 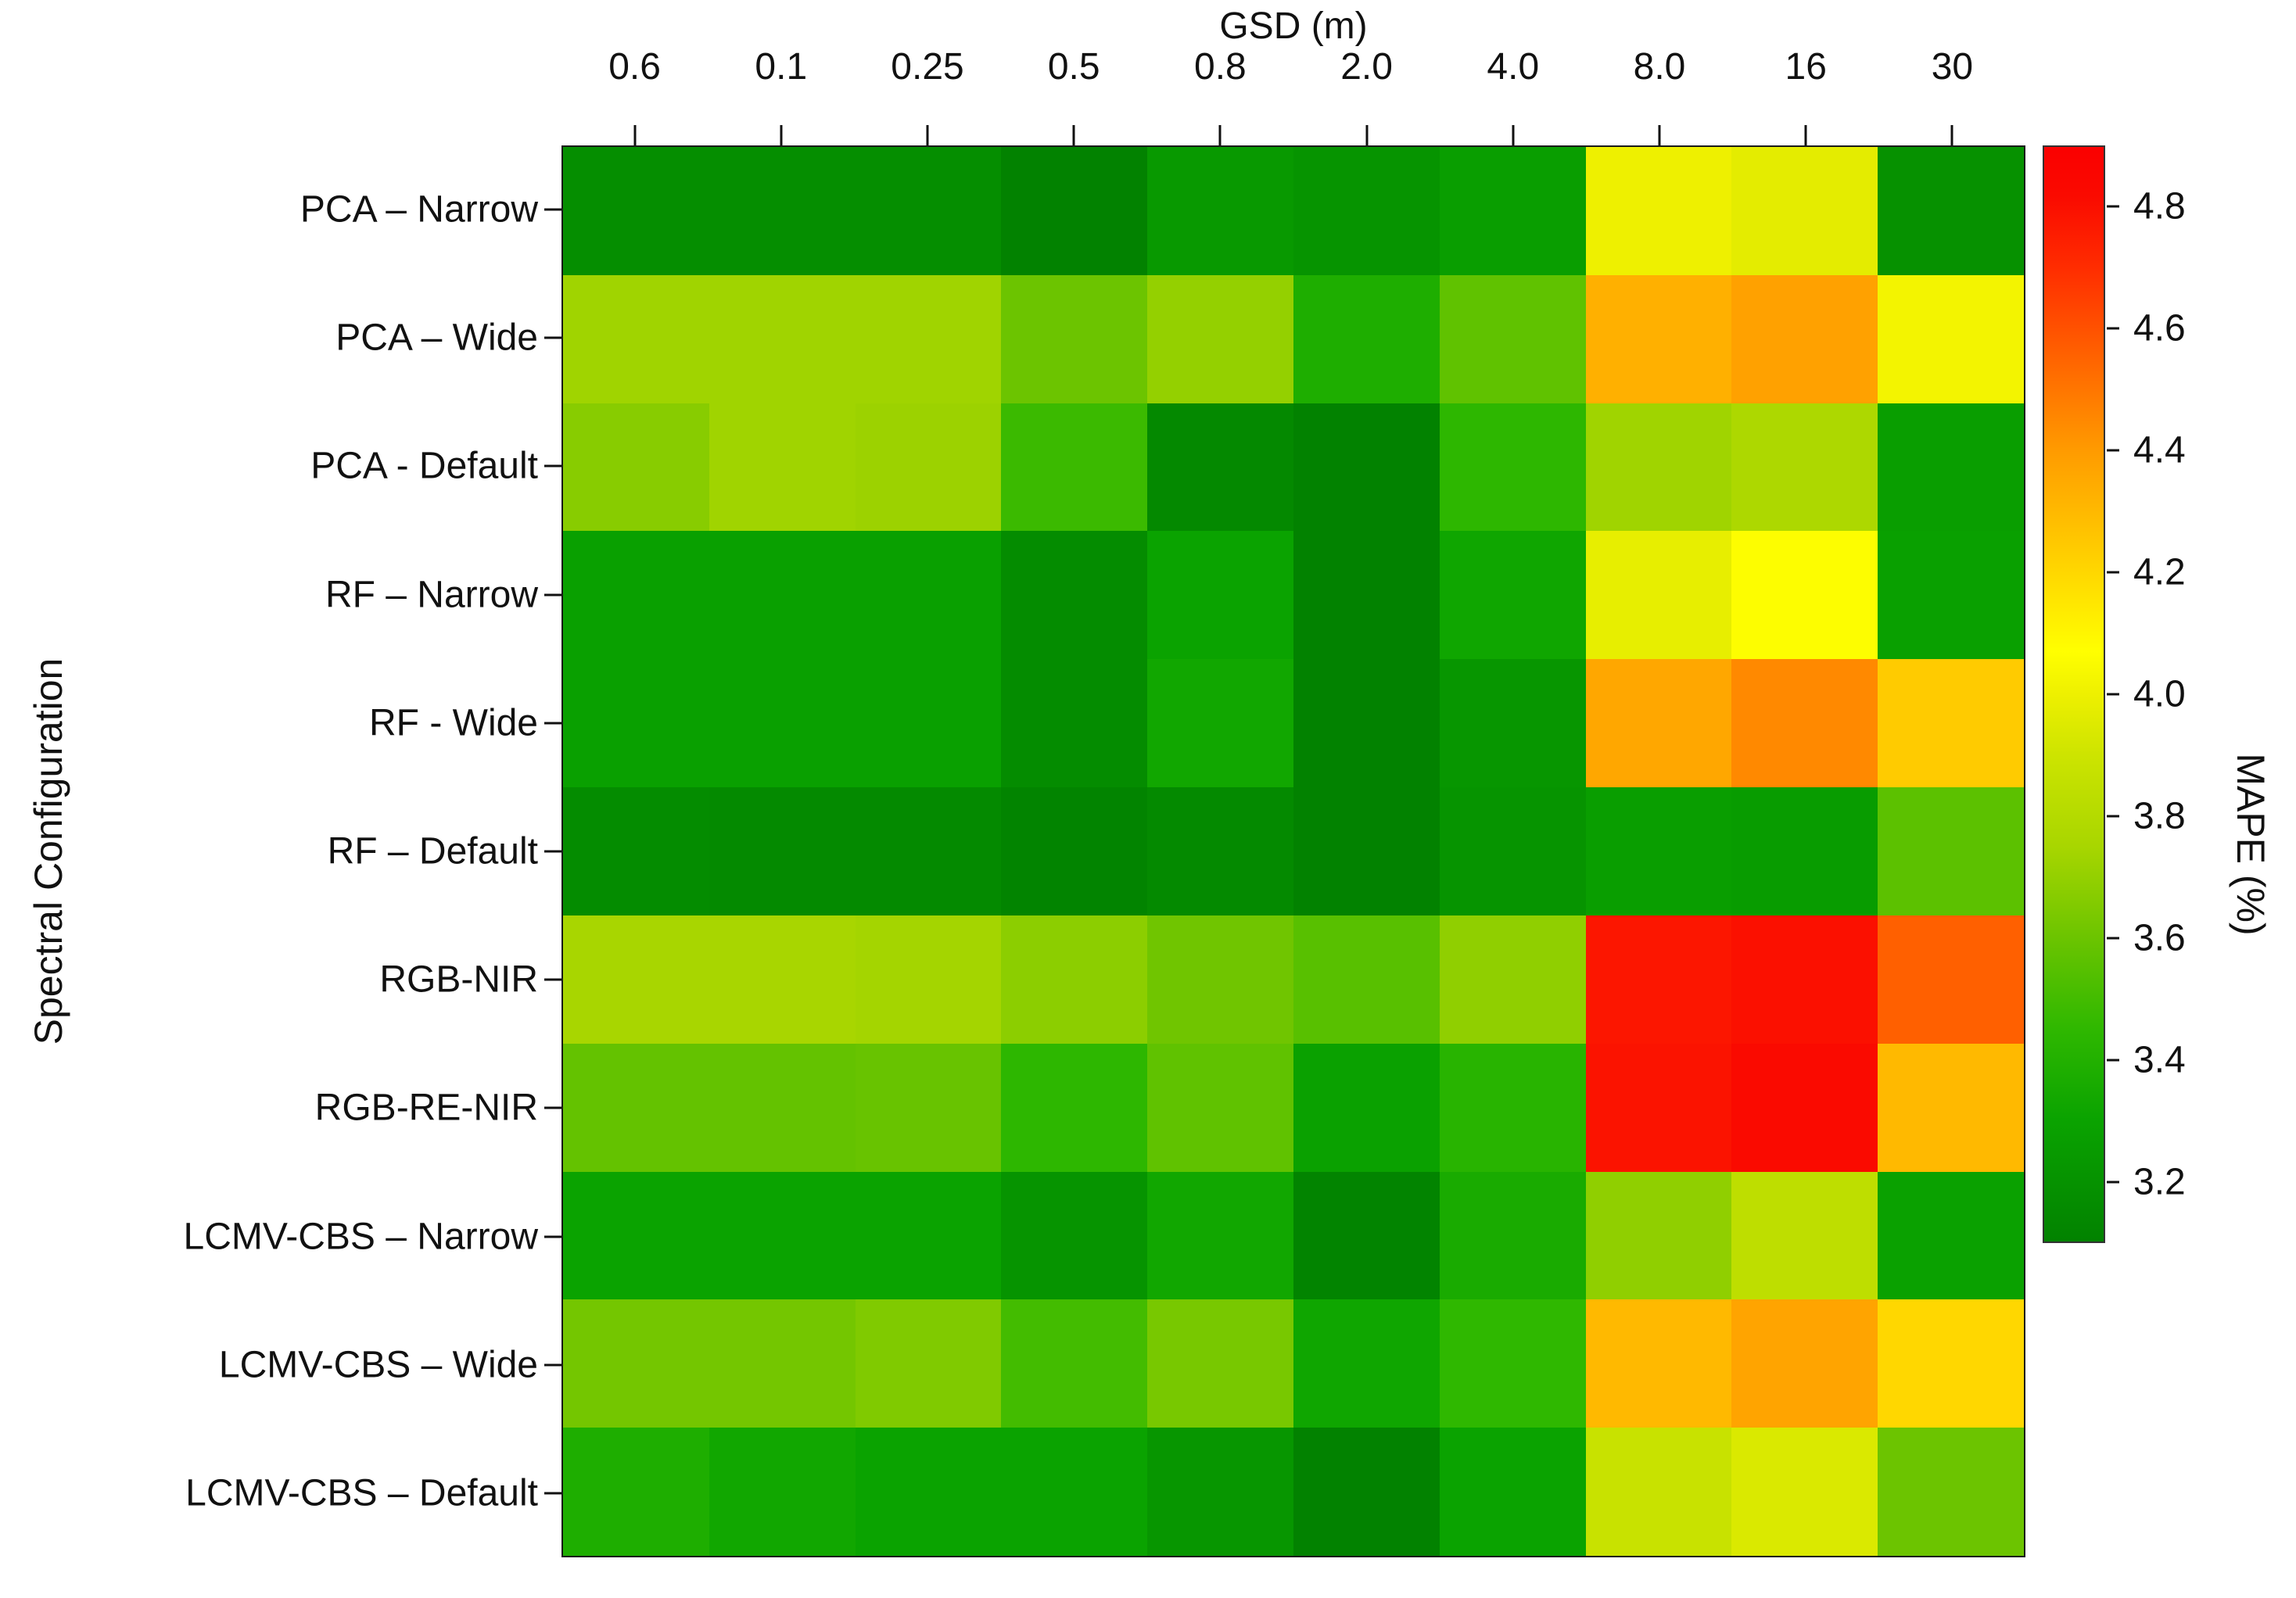 I want to click on x-tick-label: 8.0, so click(x=1659, y=67).